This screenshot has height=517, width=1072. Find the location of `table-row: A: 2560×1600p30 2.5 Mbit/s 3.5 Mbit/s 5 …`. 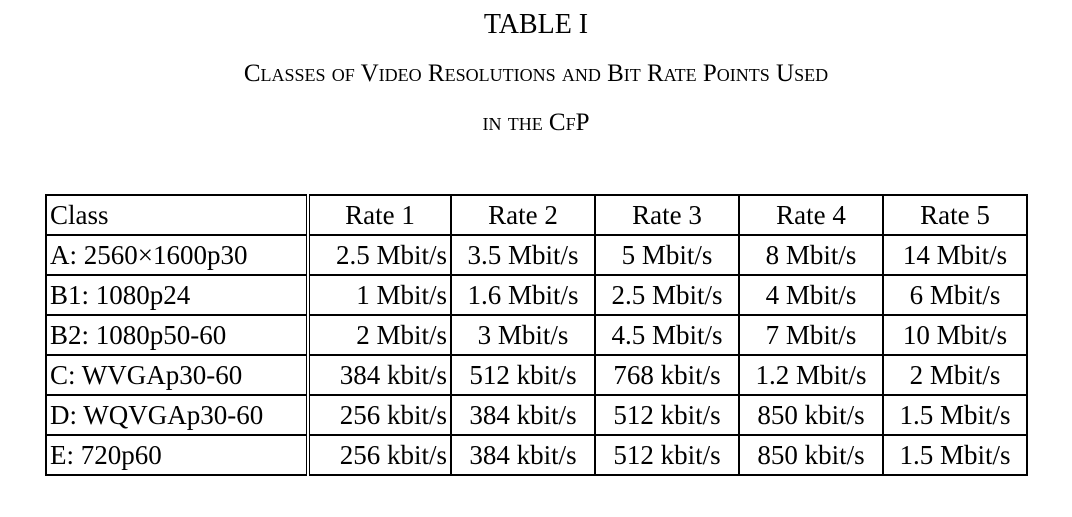

table-row: A: 2560×1600p30 2.5 Mbit/s 3.5 Mbit/s 5 … is located at coordinates (536, 255).